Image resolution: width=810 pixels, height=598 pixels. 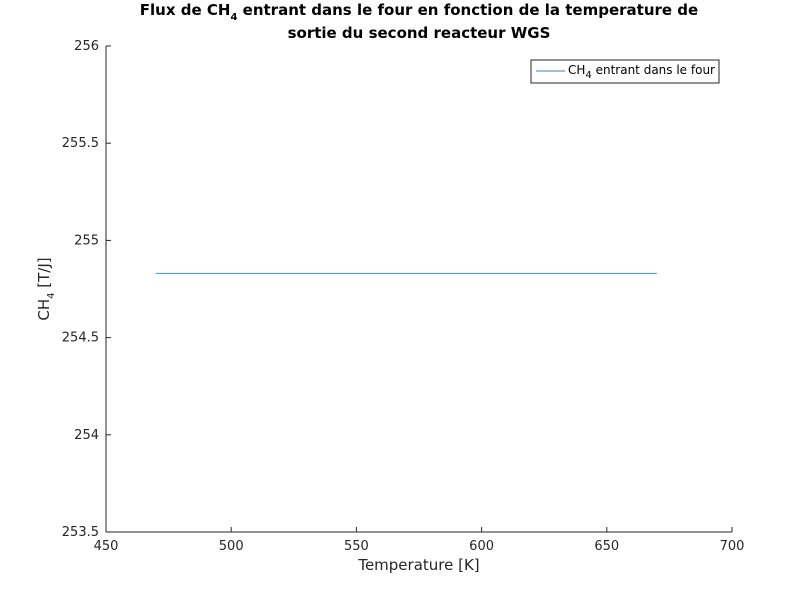 I want to click on y-axis-title: CH4 [T/J], so click(x=46, y=288).